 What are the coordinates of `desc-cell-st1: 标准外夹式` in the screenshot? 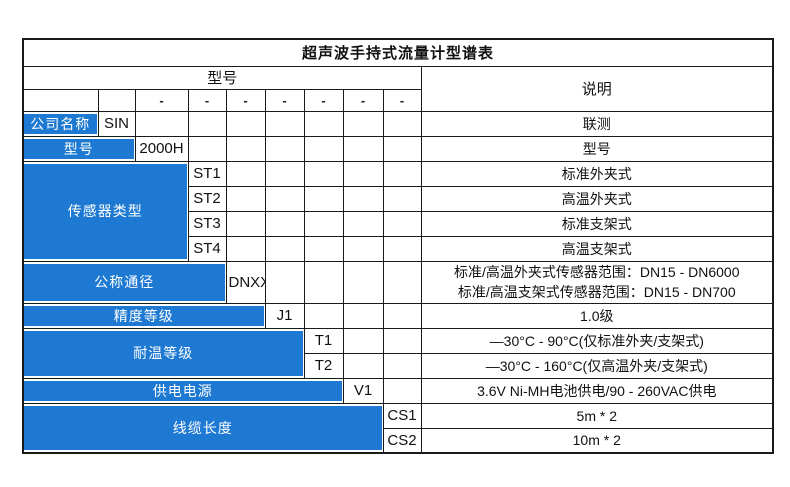 It's located at (597, 173).